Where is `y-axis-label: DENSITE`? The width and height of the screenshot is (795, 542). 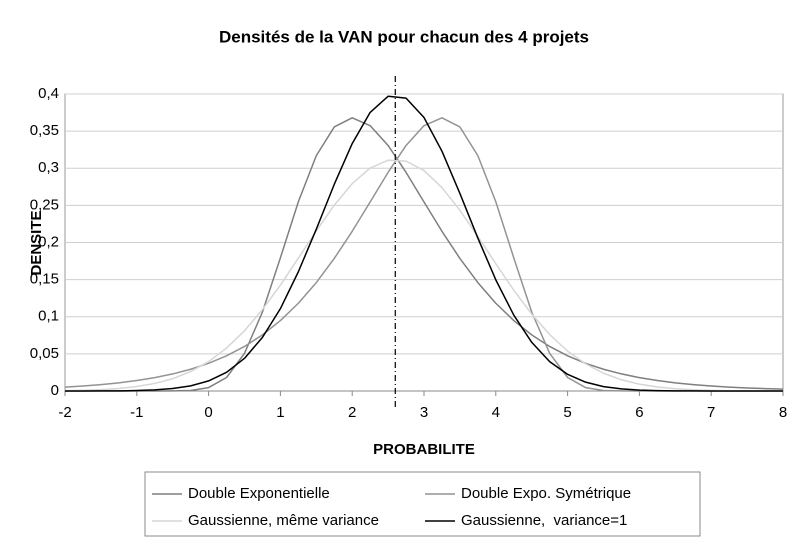 y-axis-label: DENSITE is located at coordinates (36, 242).